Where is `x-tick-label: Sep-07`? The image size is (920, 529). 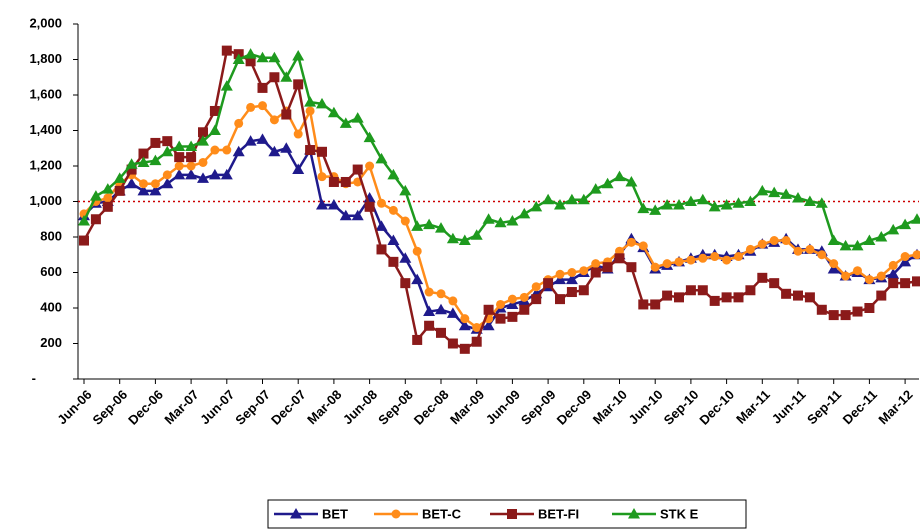
x-tick-label: Sep-07 is located at coordinates (252, 407).